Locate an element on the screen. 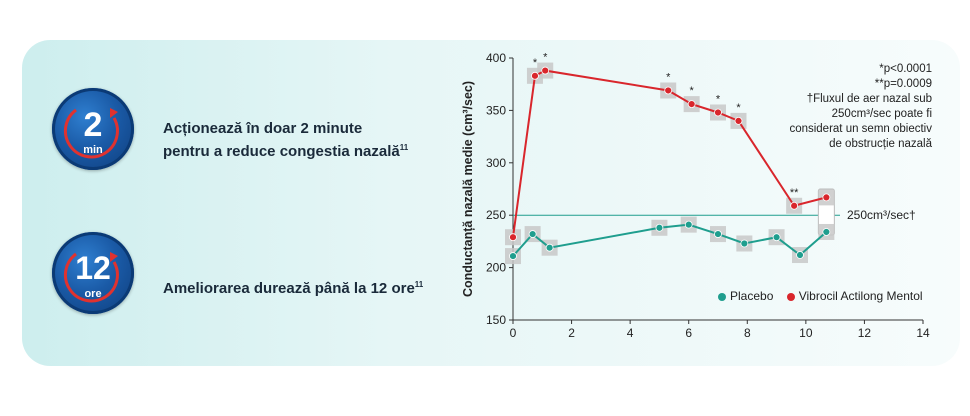  x-tick-label: 14 is located at coordinates (923, 333).